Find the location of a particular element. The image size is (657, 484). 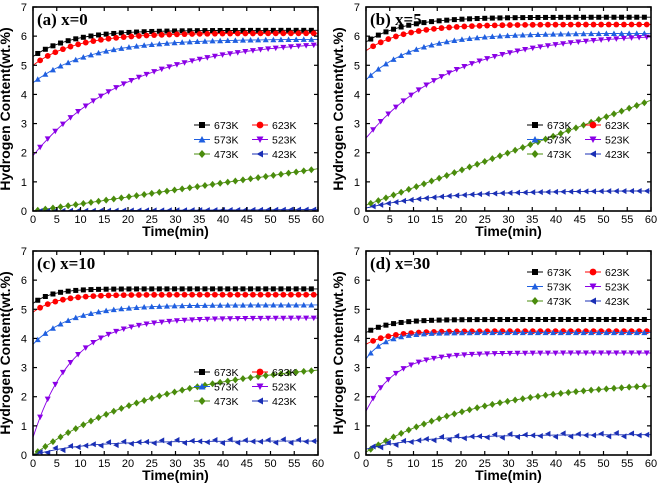

y-tick-label: 0 is located at coordinates (357, 212).